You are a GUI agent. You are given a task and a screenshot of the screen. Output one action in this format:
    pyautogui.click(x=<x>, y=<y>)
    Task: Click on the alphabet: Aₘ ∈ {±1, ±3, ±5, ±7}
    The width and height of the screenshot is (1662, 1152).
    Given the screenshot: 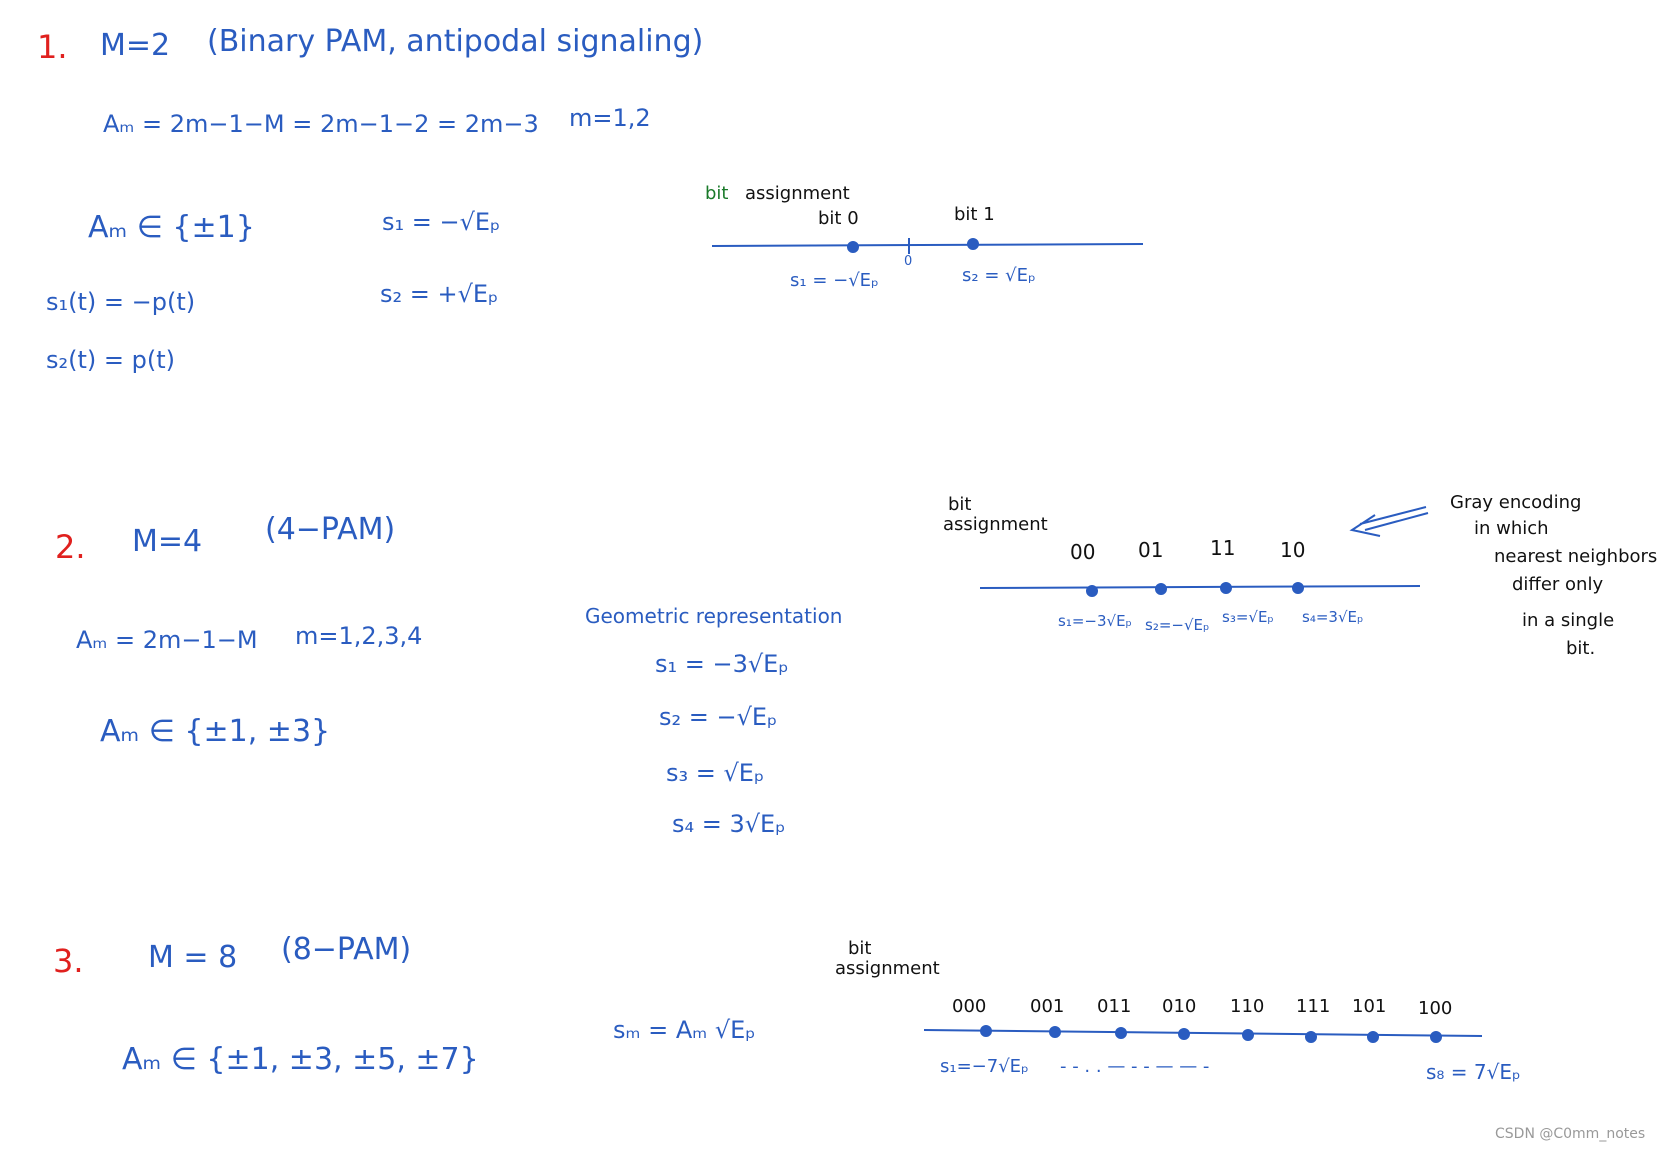 What is the action you would take?
    pyautogui.click(x=300, y=1059)
    